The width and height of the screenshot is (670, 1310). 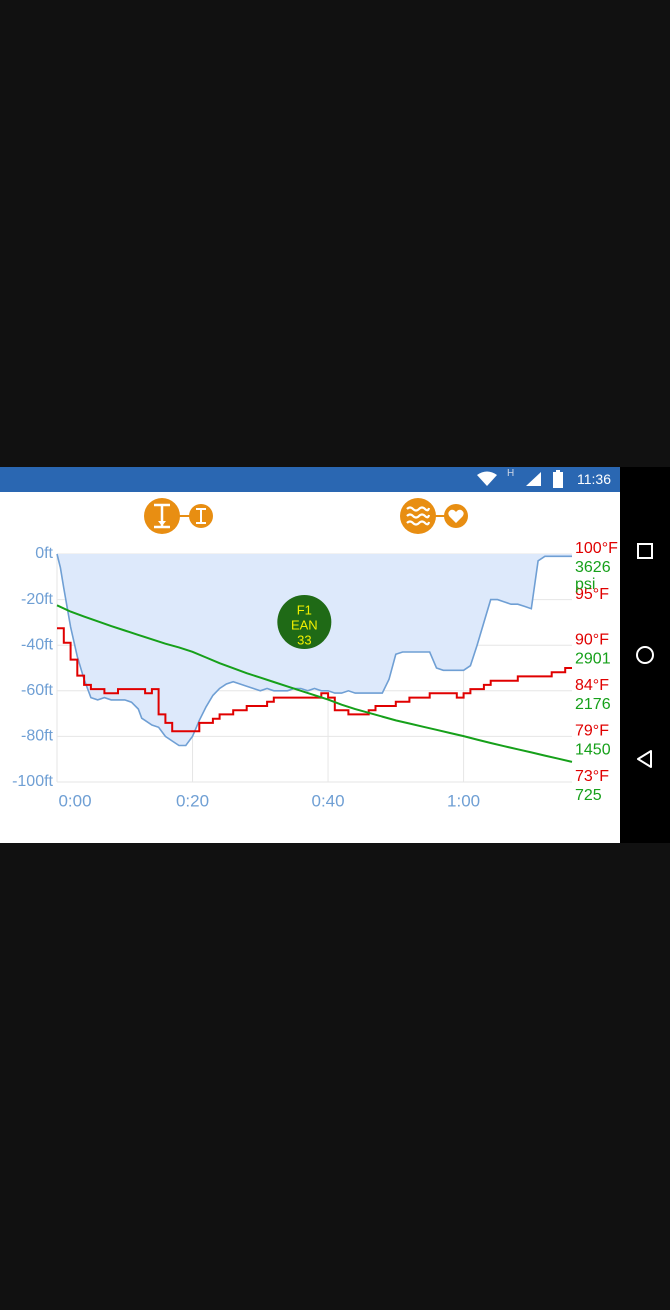 I want to click on y-tick-label-temperature: 79°F, so click(x=592, y=731).